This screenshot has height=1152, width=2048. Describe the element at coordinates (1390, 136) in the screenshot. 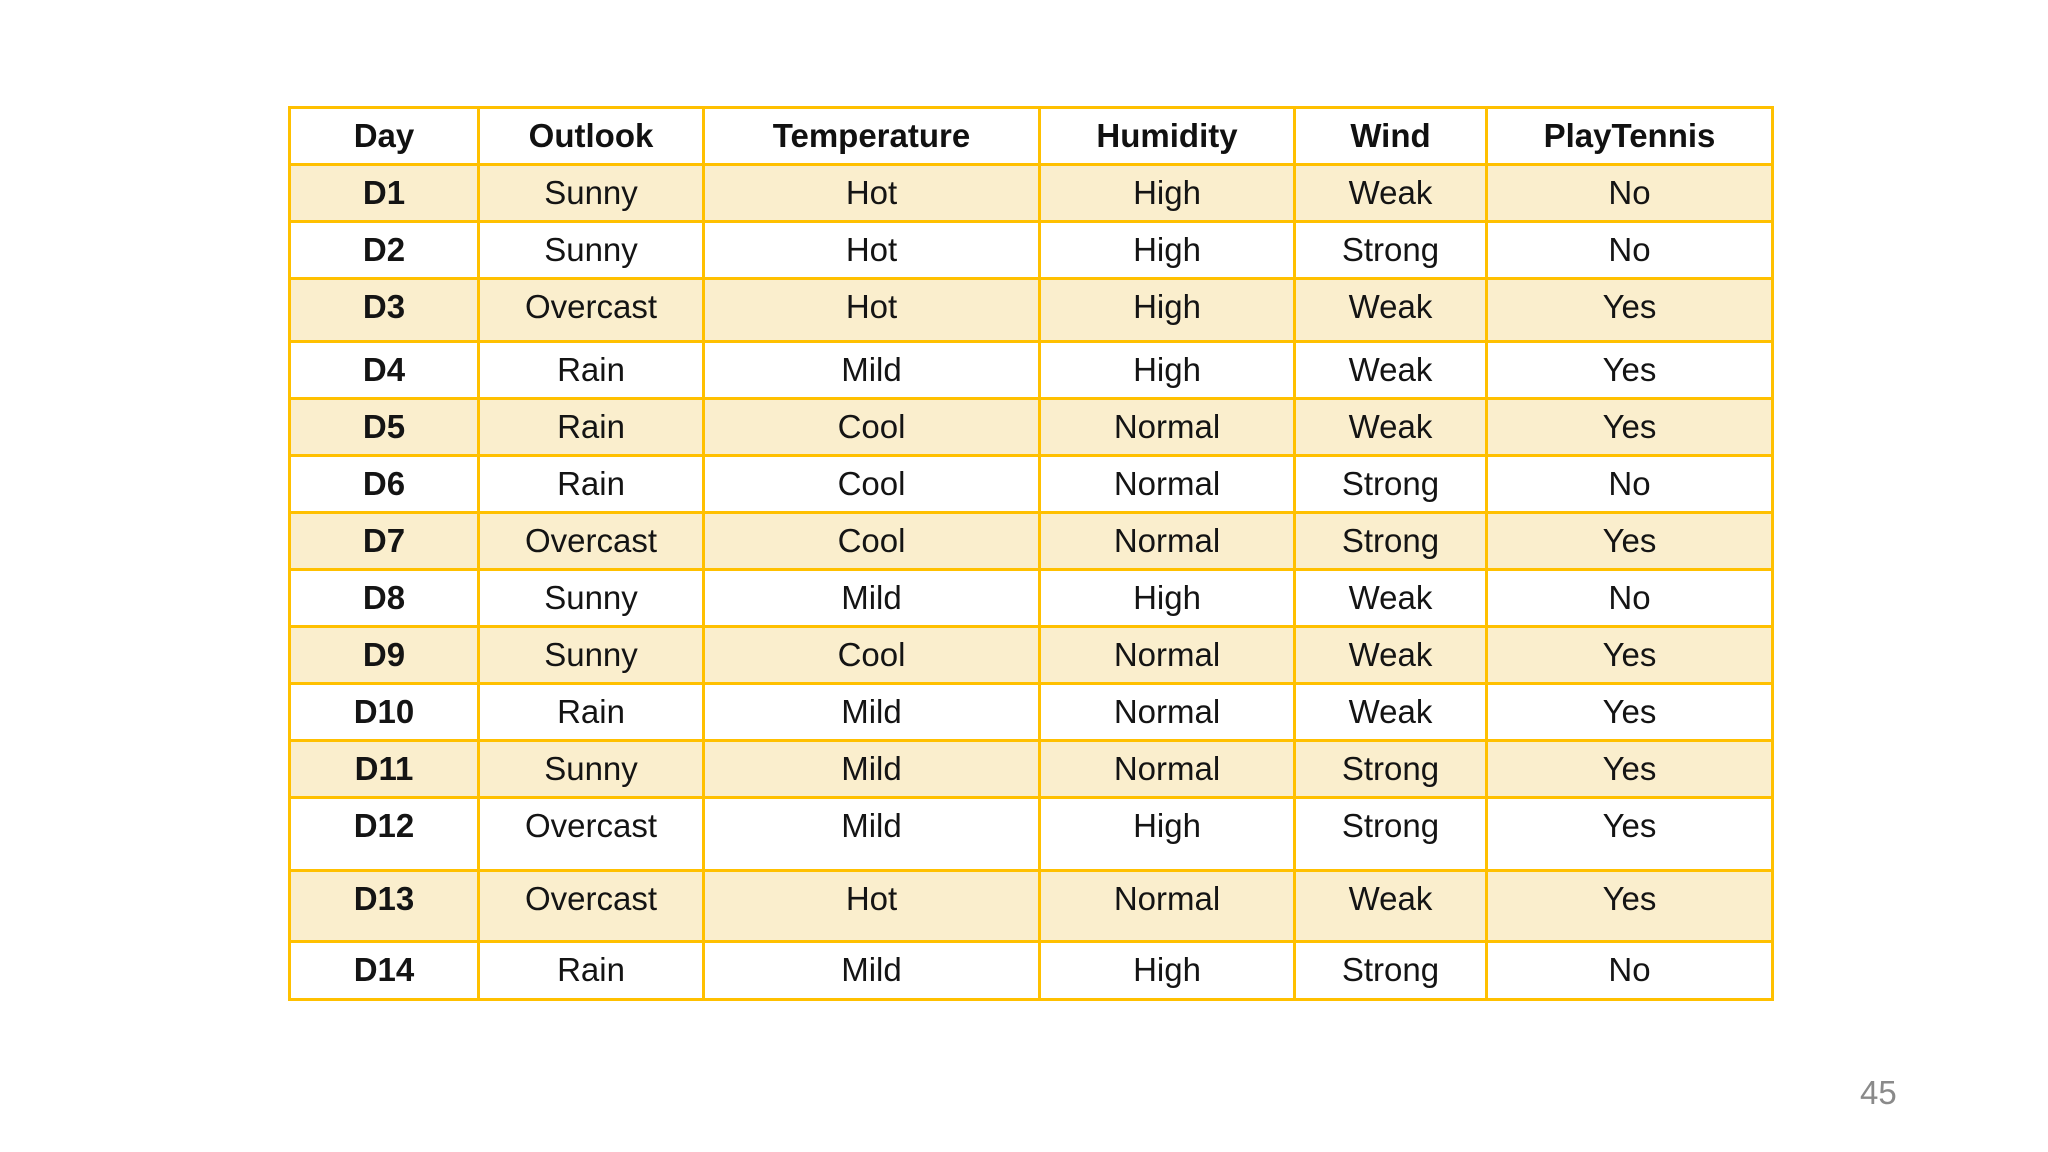

I see `column-header-wind: Wind` at that location.